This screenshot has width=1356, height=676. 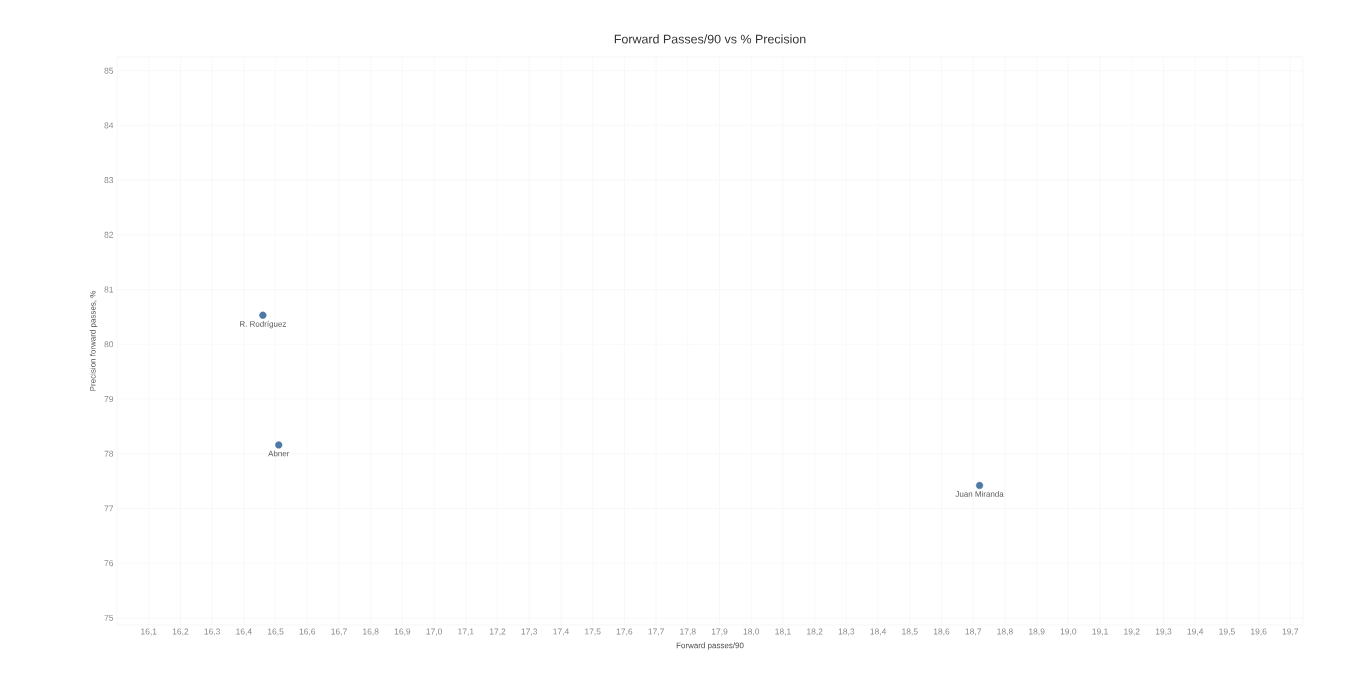 What do you see at coordinates (878, 632) in the screenshot?
I see `x-tick-label: 18,4` at bounding box center [878, 632].